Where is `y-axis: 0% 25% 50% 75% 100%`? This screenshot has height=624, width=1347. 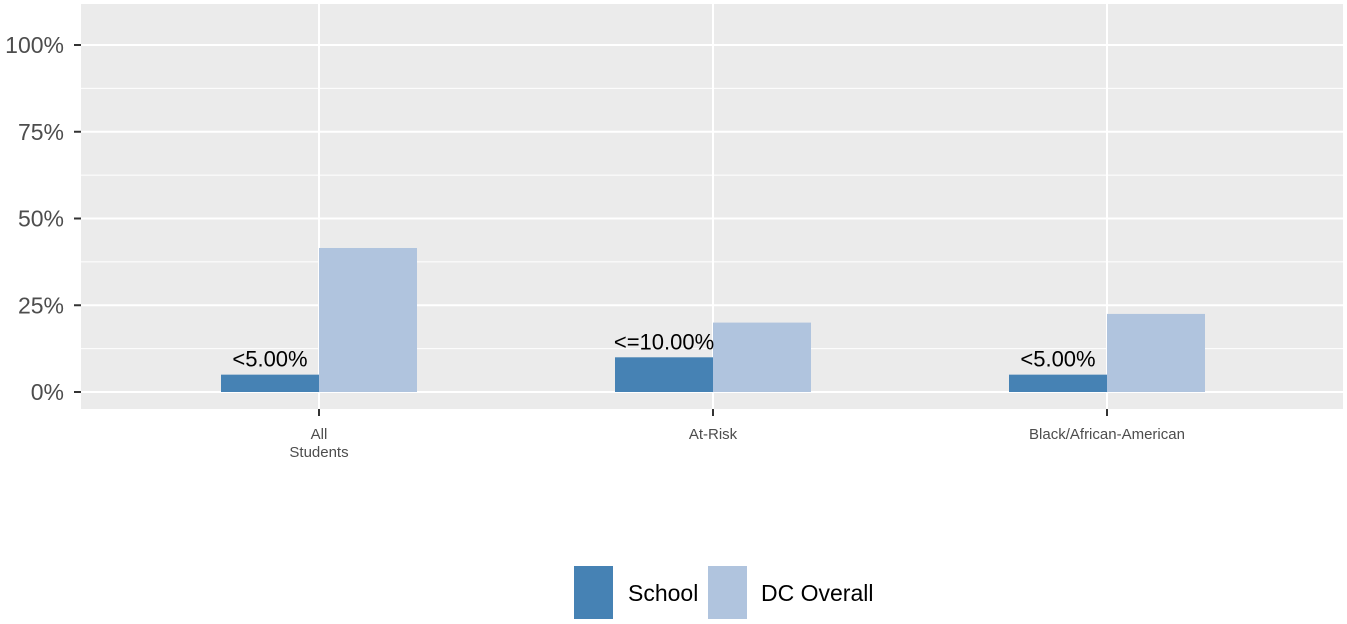
y-axis: 0% 25% 50% 75% 100% is located at coordinates (43, 218).